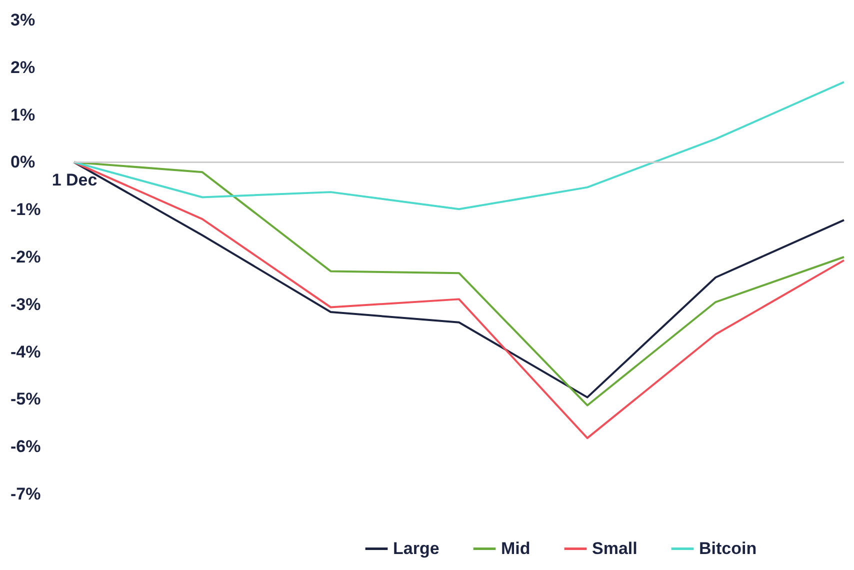 The image size is (854, 570). Describe the element at coordinates (615, 548) in the screenshot. I see `legend-label: Small` at that location.